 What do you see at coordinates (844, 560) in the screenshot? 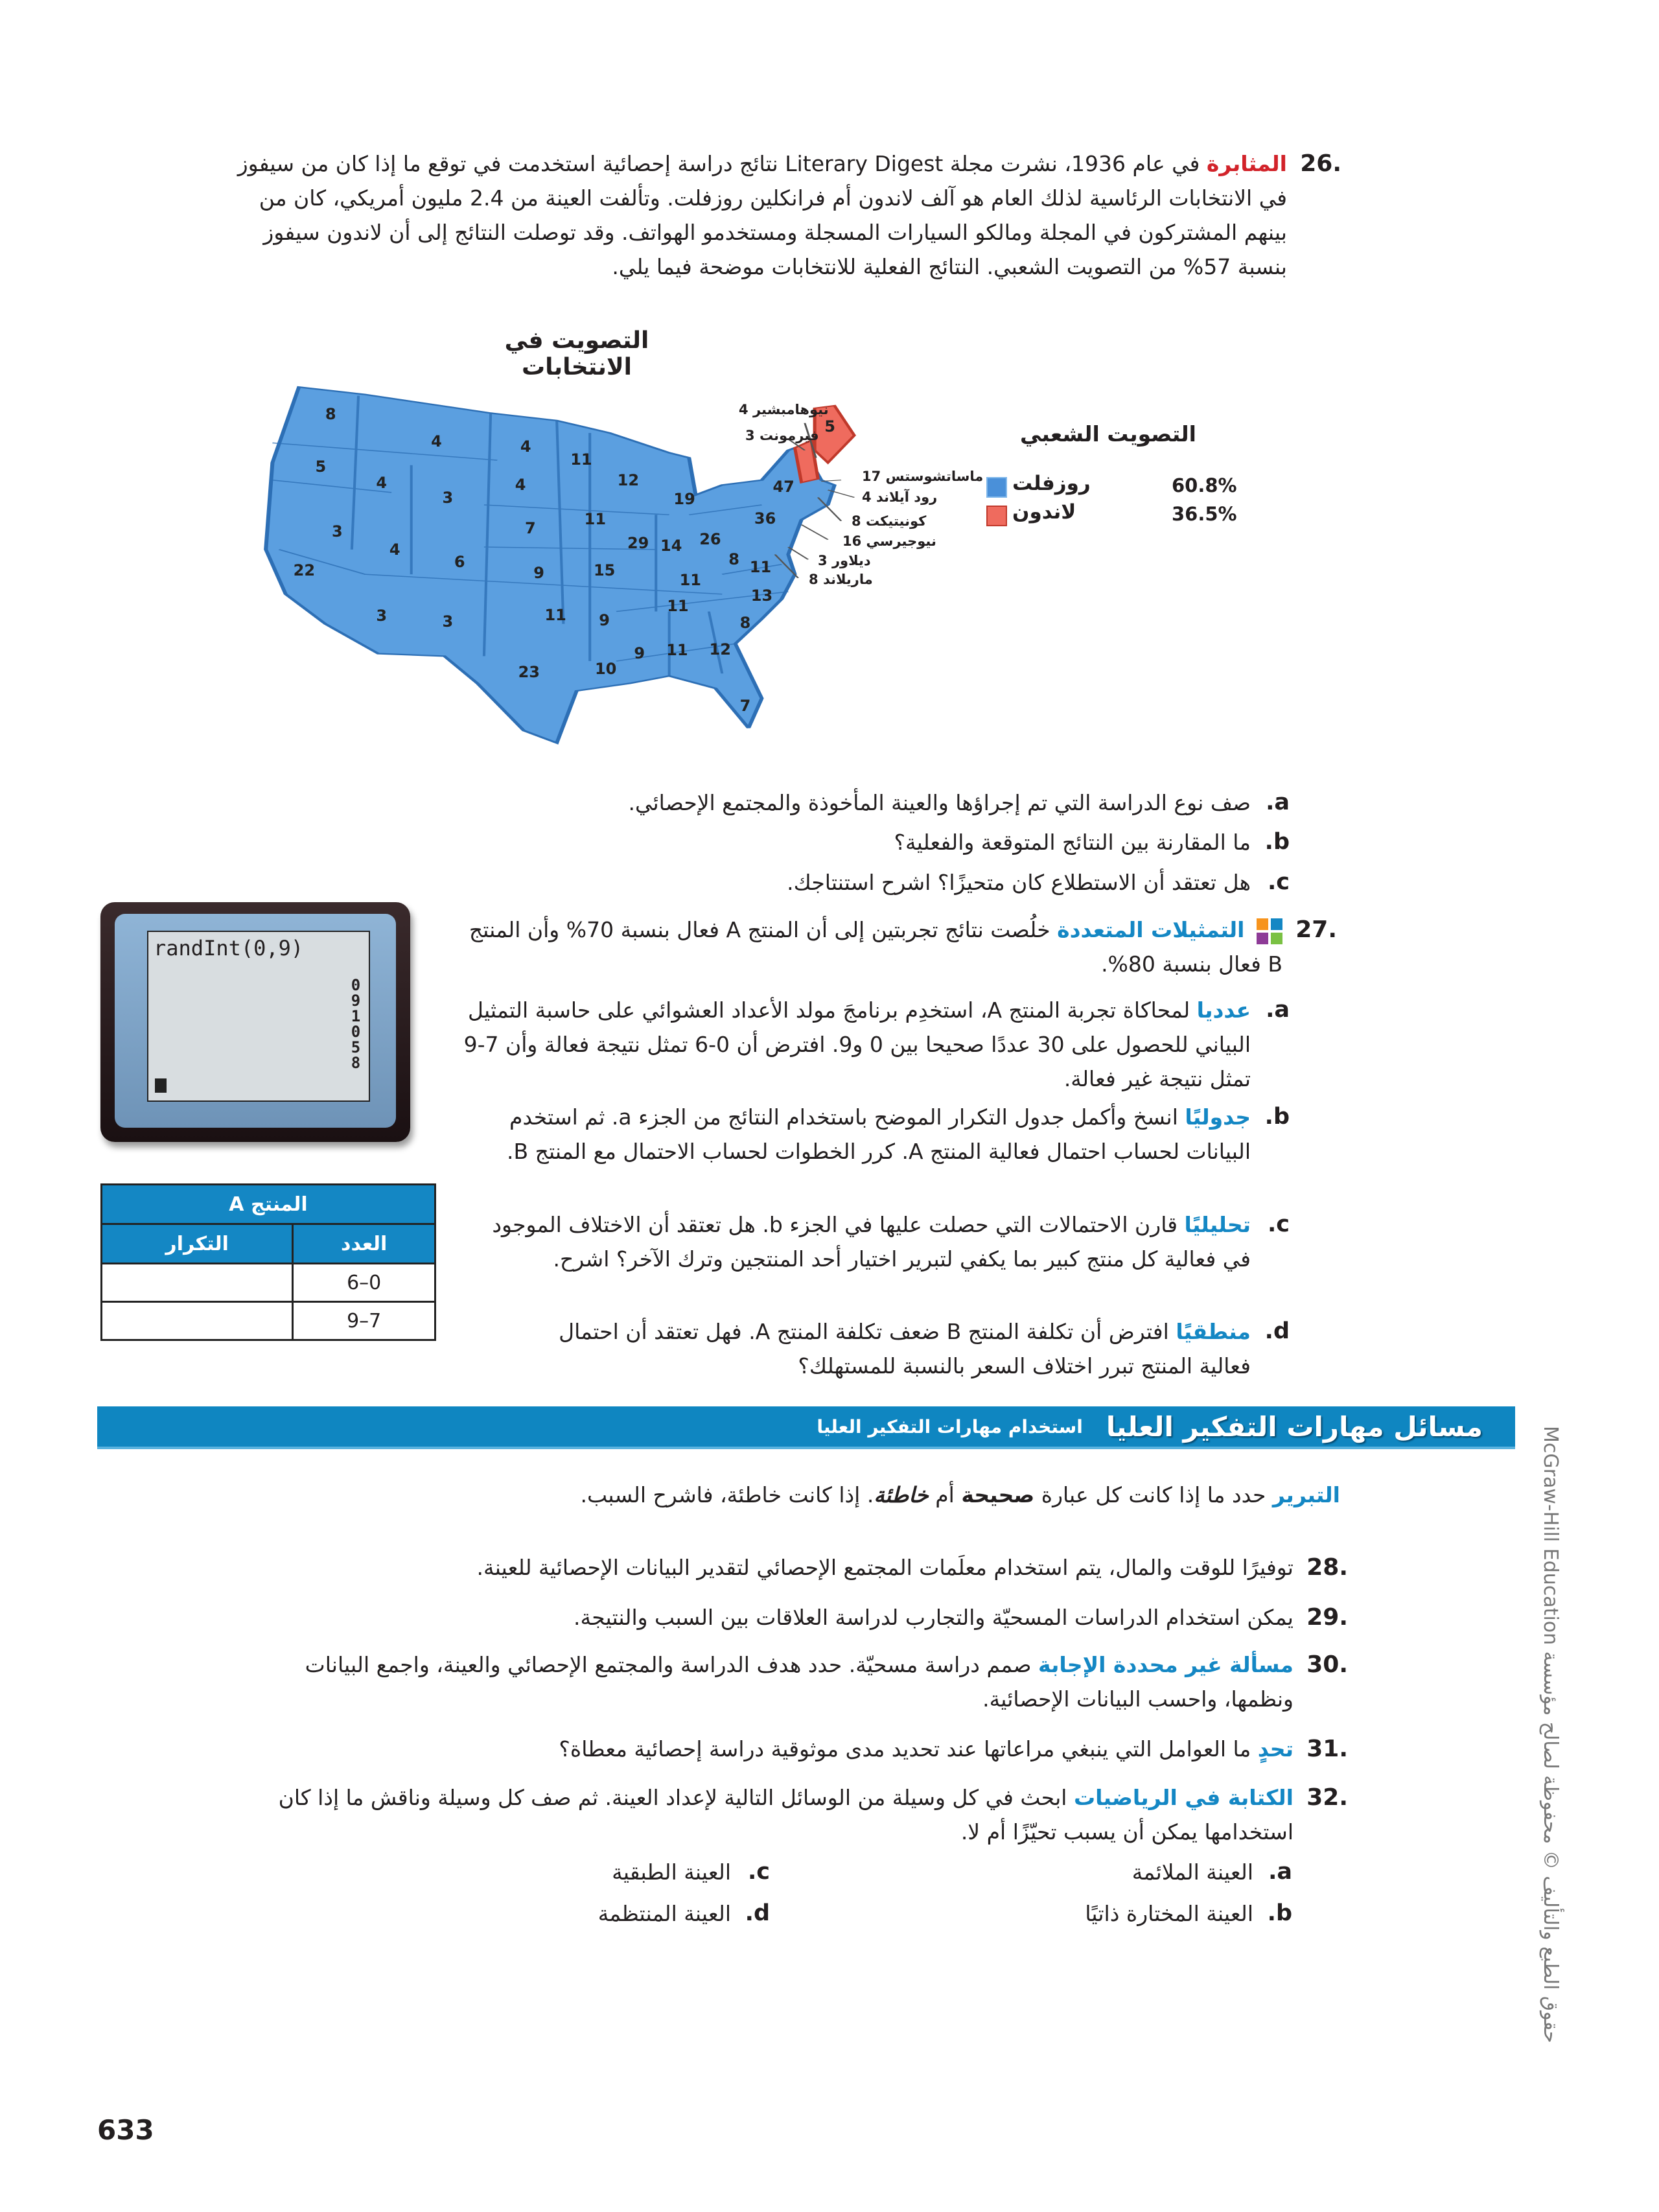
I see `northeast-state-label: ديلاور 3` at bounding box center [844, 560].